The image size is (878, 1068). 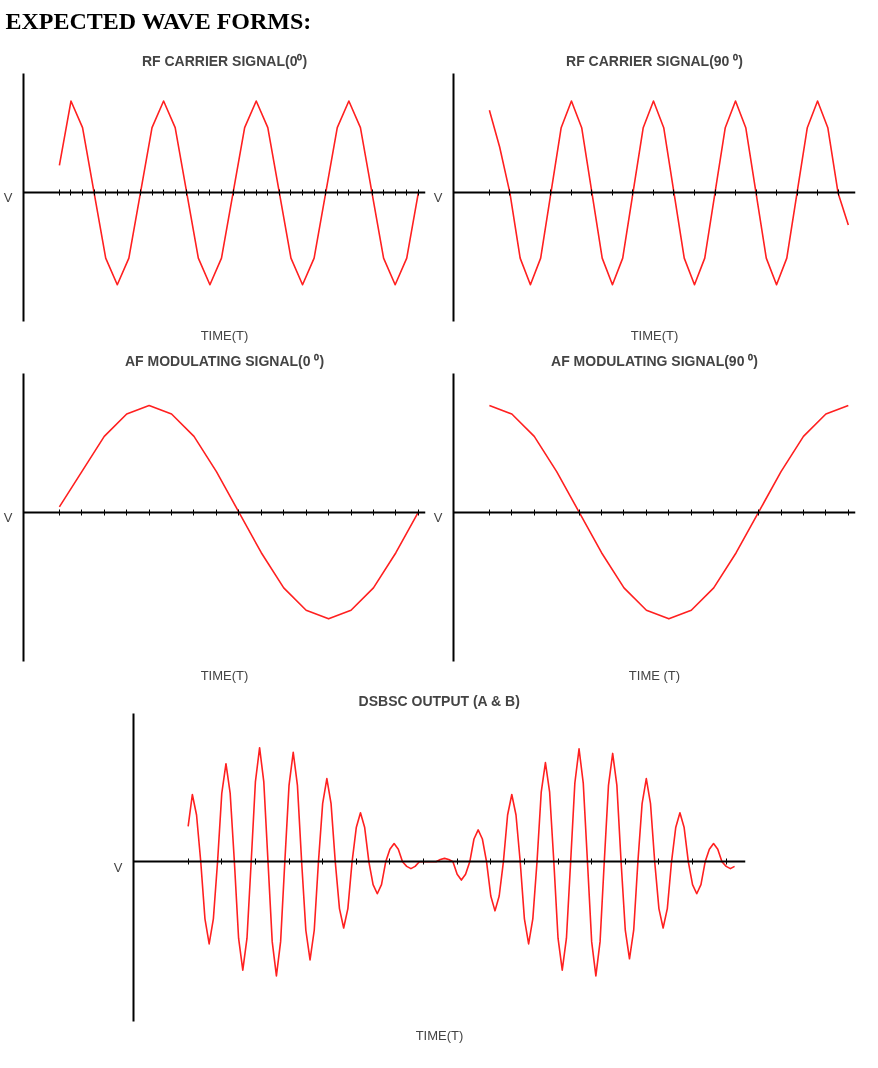 I want to click on text: EXPECTED WAVE FORMS:, so click(x=158, y=20).